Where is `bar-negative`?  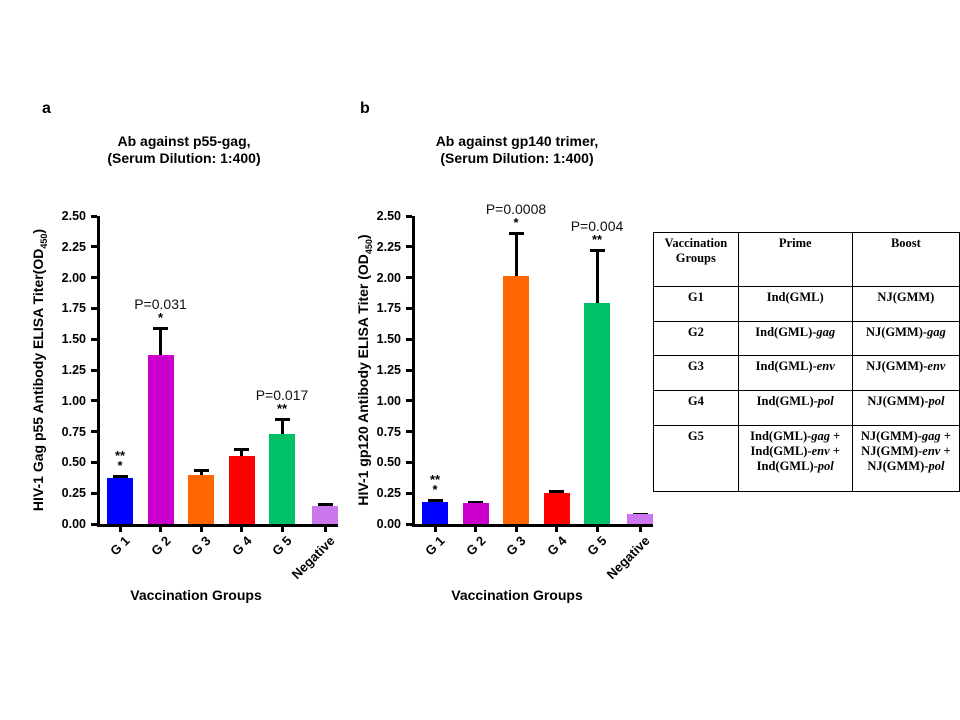 bar-negative is located at coordinates (640, 519).